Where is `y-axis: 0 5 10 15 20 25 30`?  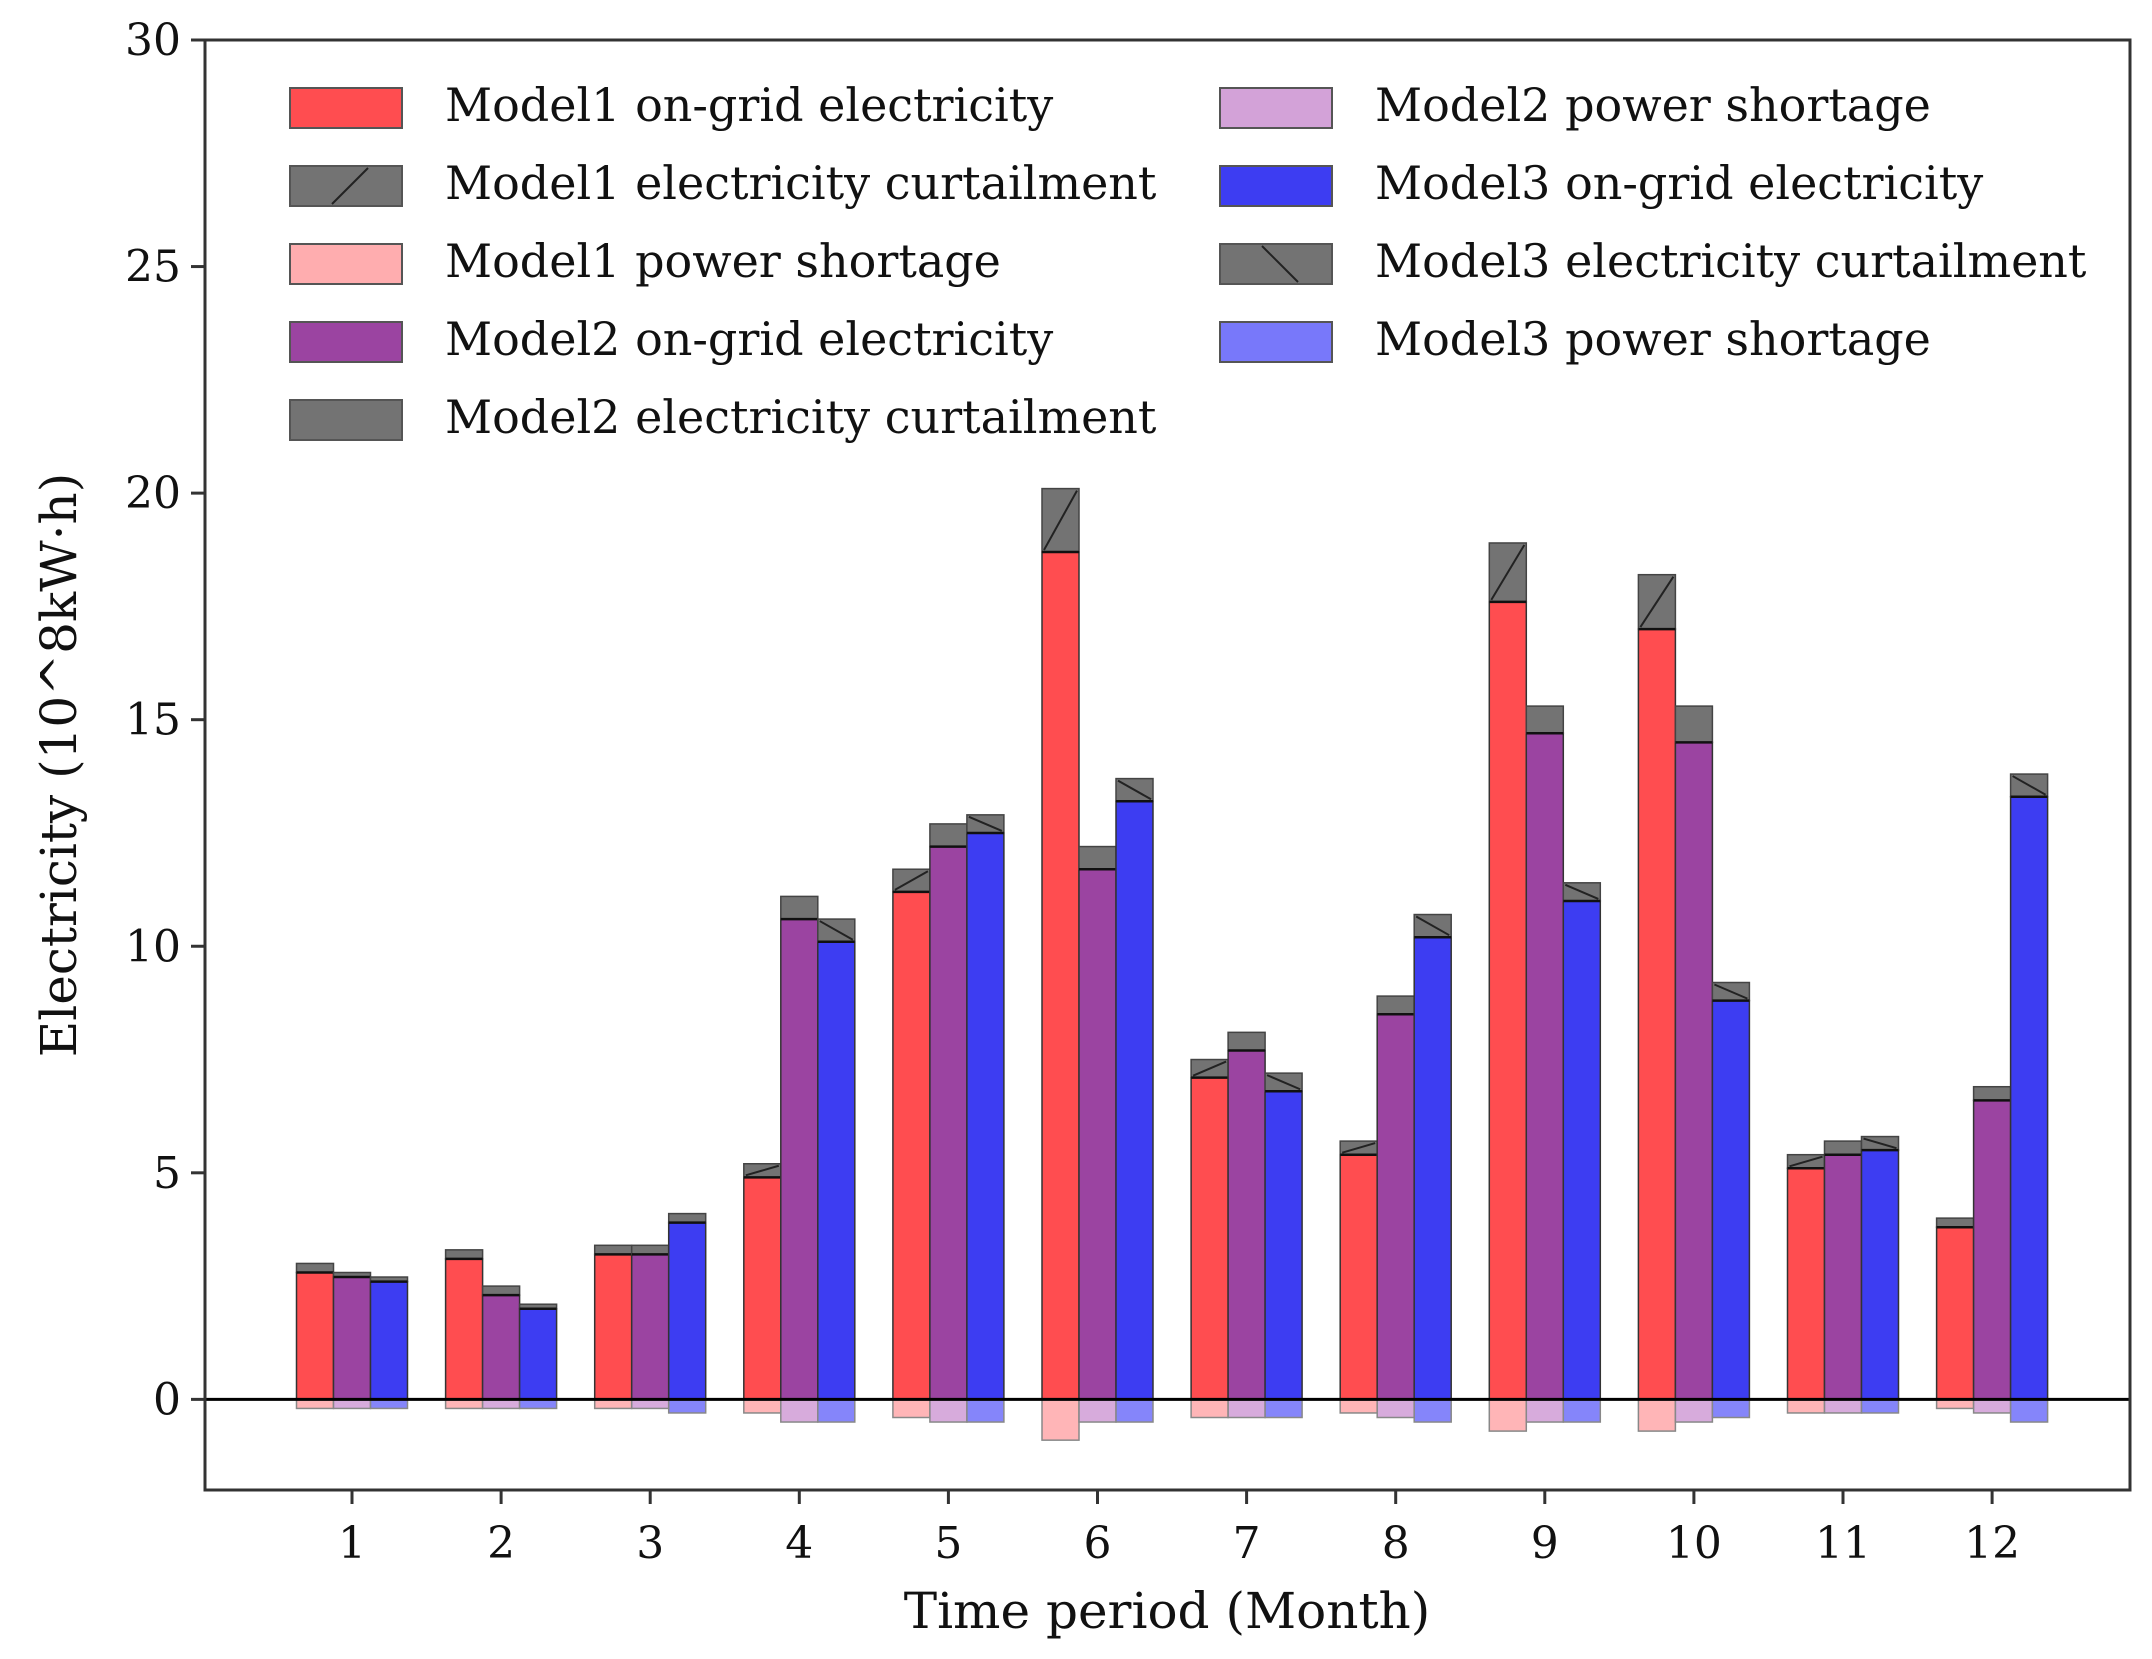 y-axis: 0 5 10 15 20 25 30 is located at coordinates (165, 720).